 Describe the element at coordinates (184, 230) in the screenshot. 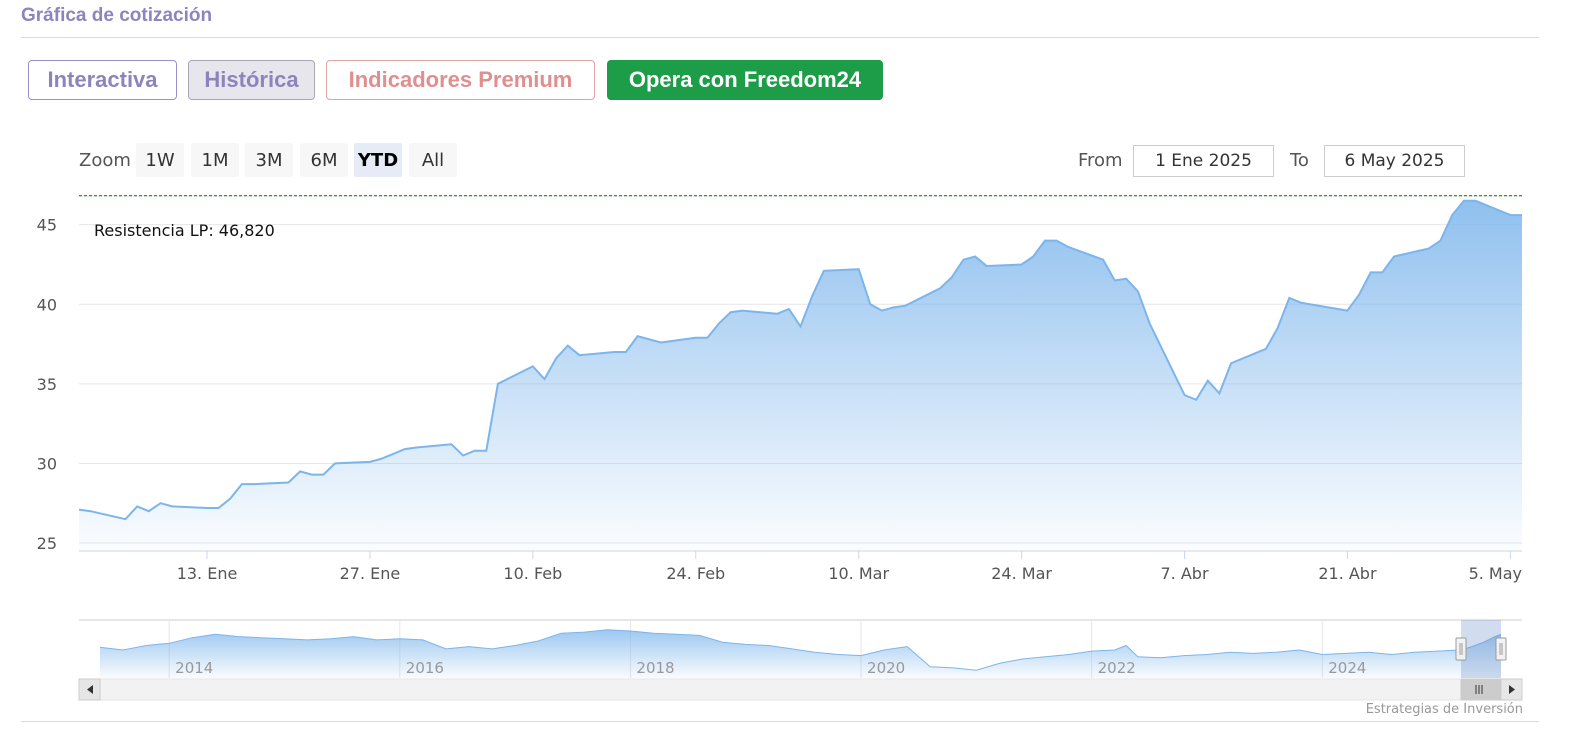

I see `resistance-label: Resistencia LP: 46,820` at that location.